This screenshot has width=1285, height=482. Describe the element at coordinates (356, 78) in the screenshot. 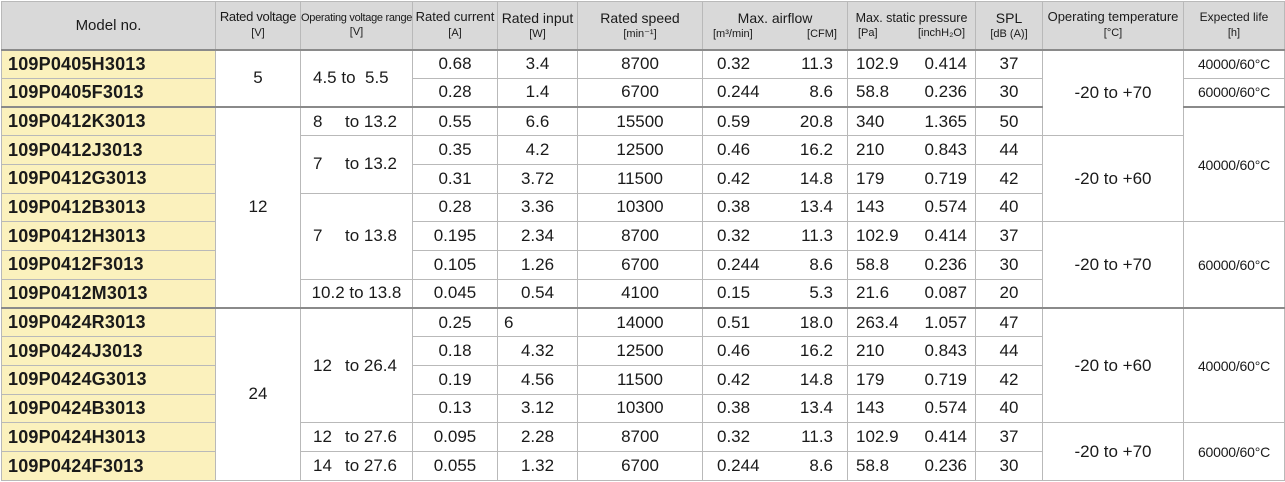

I see `operating-voltage: 4.5 to 5.5` at that location.